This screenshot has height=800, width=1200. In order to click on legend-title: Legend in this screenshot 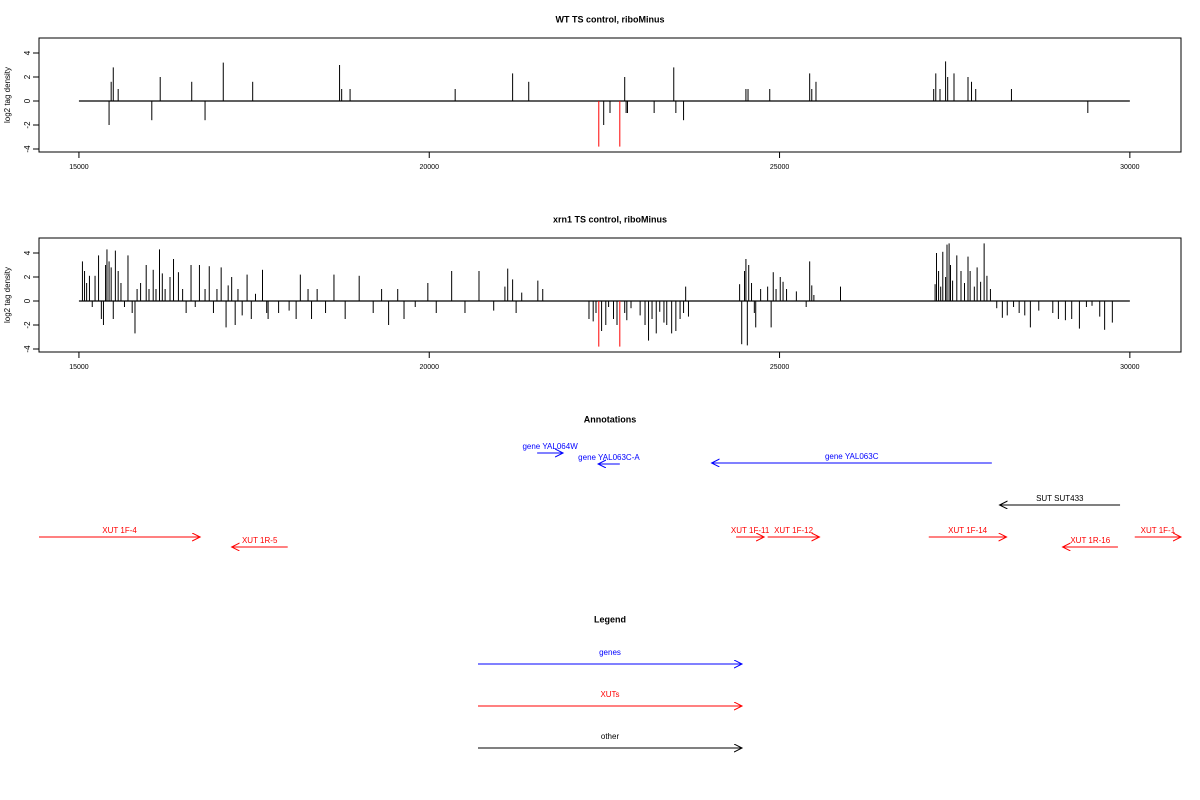, I will do `click(610, 619)`.